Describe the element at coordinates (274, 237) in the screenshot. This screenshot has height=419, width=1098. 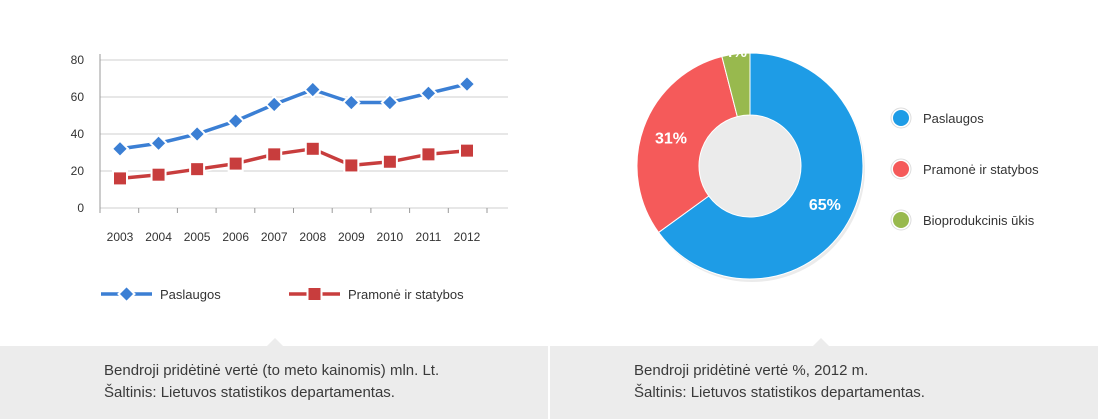
I see `x-tick-label: 2007` at that location.